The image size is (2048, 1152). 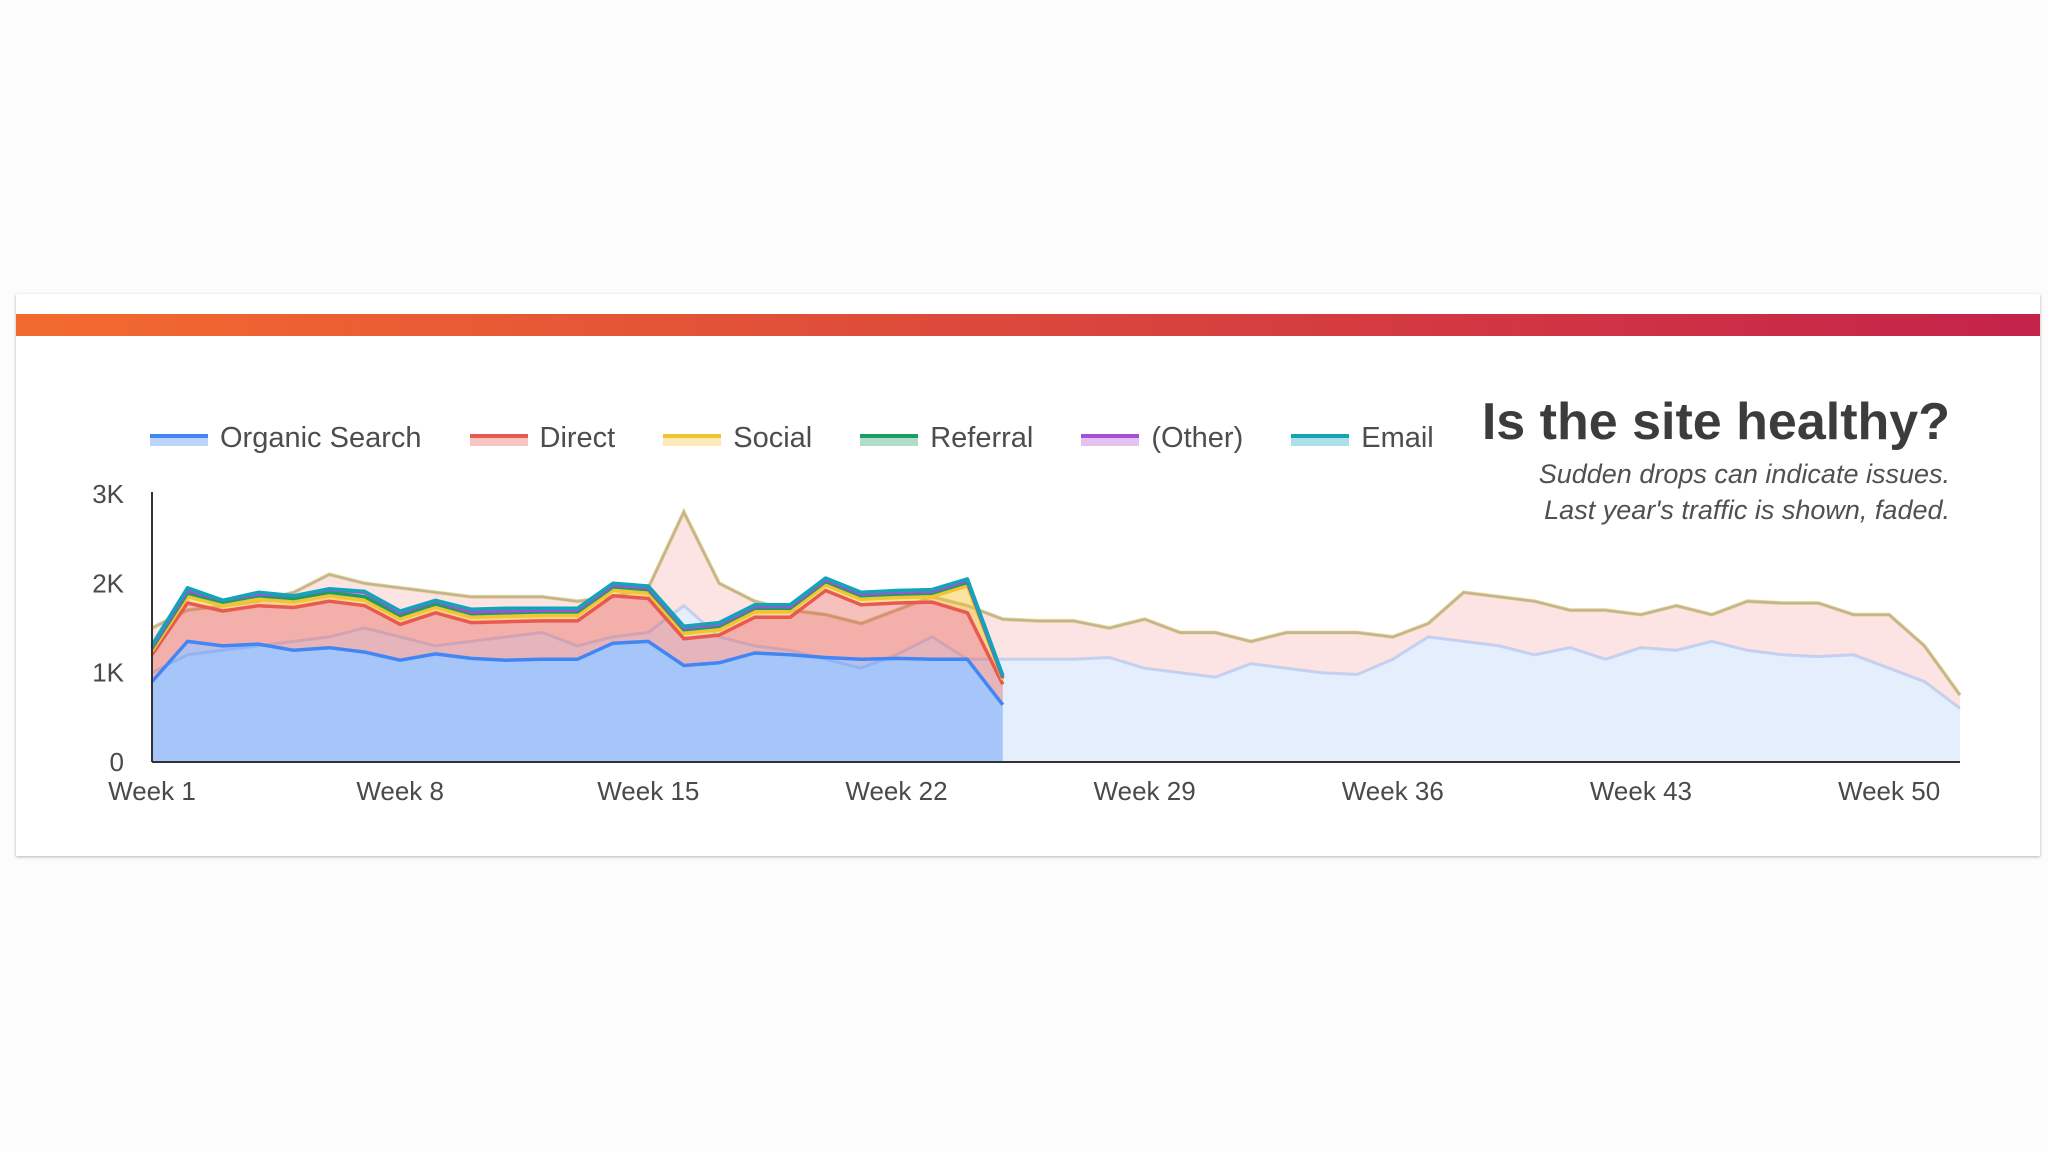 I want to click on y-tick-label: 2K, so click(x=108, y=583).